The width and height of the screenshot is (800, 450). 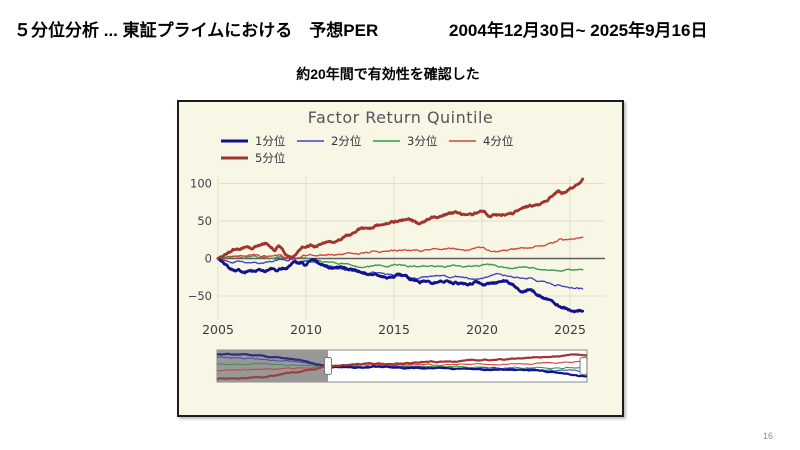 I want to click on legend: 1分位 2分位 3分位 4分位 5分位, so click(x=367, y=149).